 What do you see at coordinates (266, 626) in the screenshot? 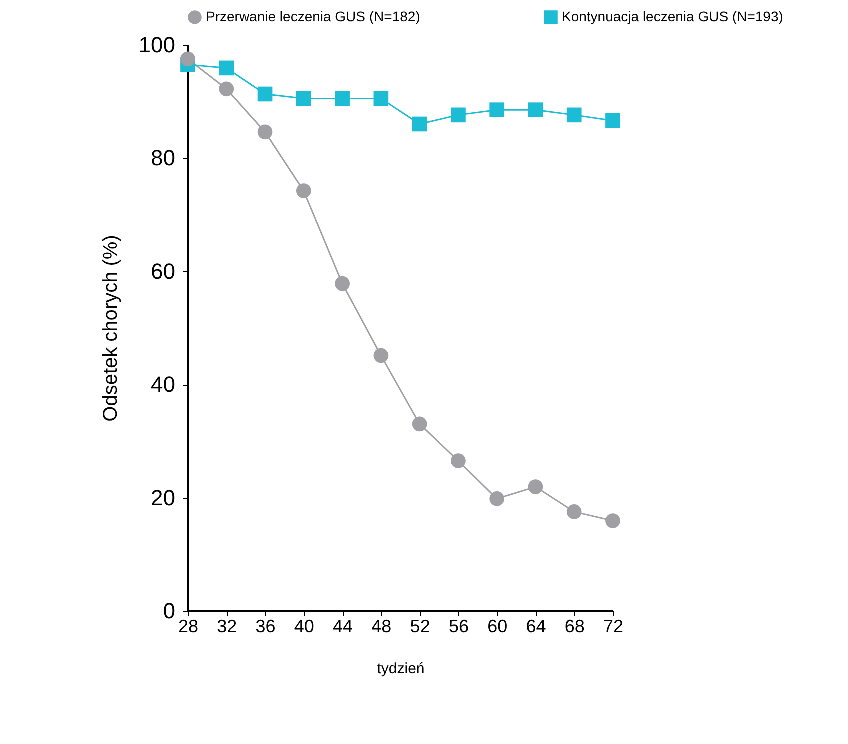
I see `x-tick-label: 36` at bounding box center [266, 626].